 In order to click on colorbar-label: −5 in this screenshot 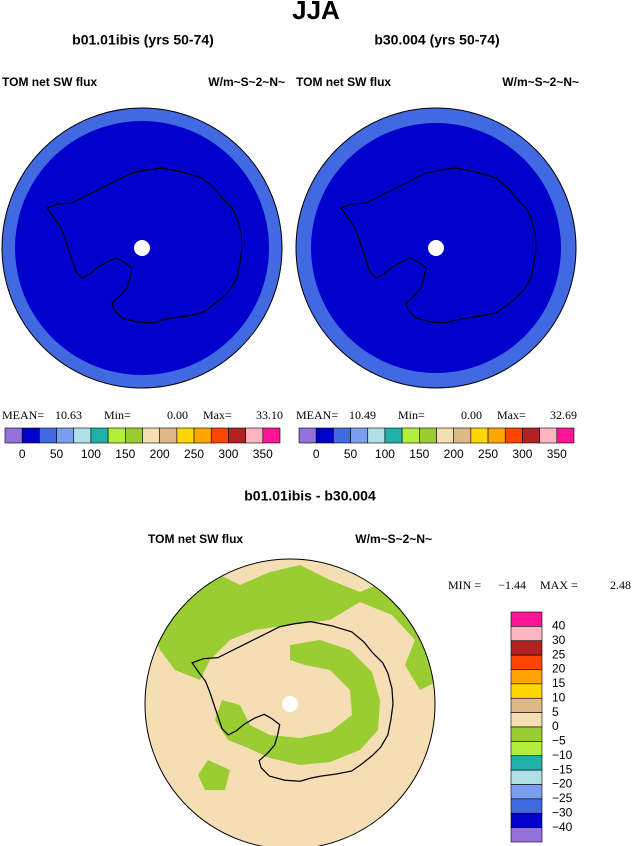, I will do `click(559, 741)`.